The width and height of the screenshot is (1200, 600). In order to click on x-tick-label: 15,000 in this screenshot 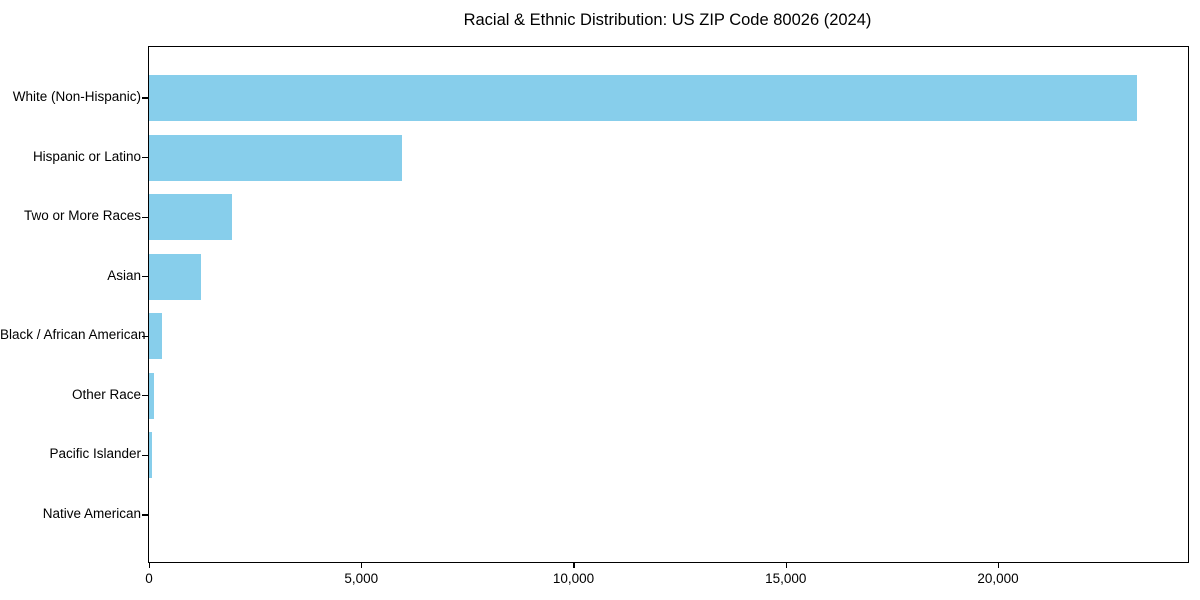, I will do `click(786, 578)`.